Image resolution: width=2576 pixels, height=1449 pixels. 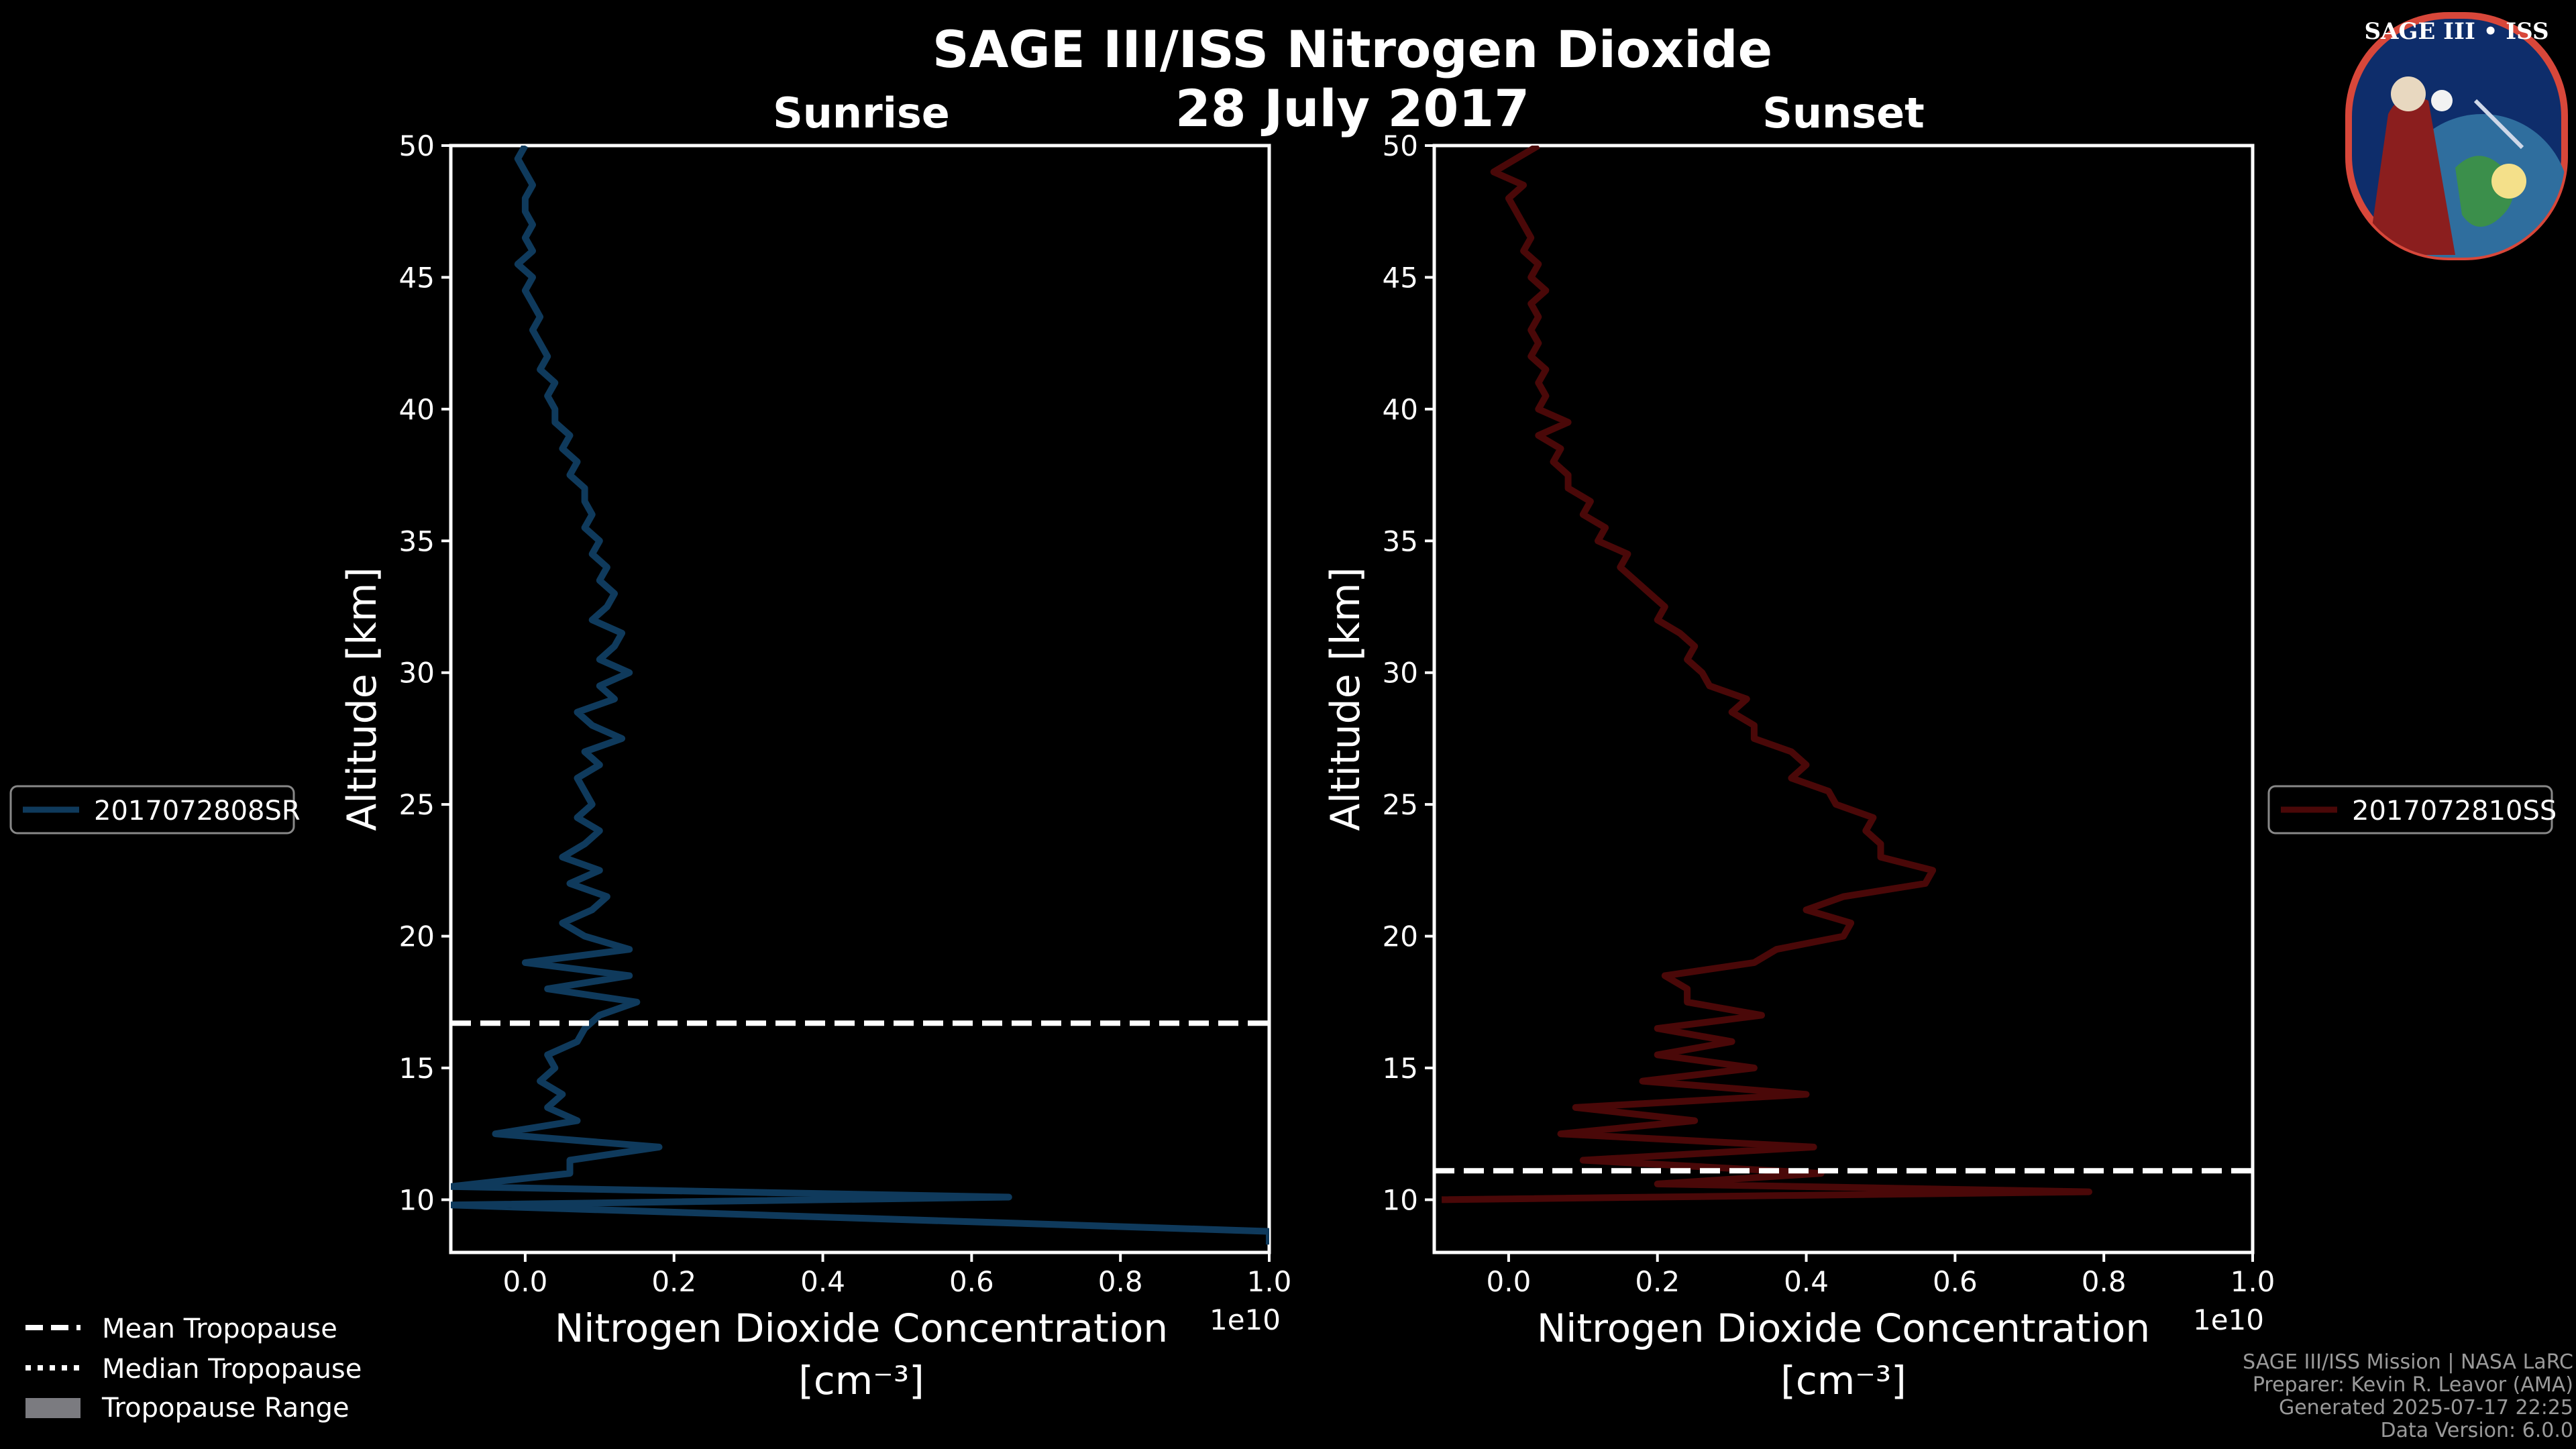 I want to click on sunrise-x-tick-label: 0.0, so click(x=525, y=1281).